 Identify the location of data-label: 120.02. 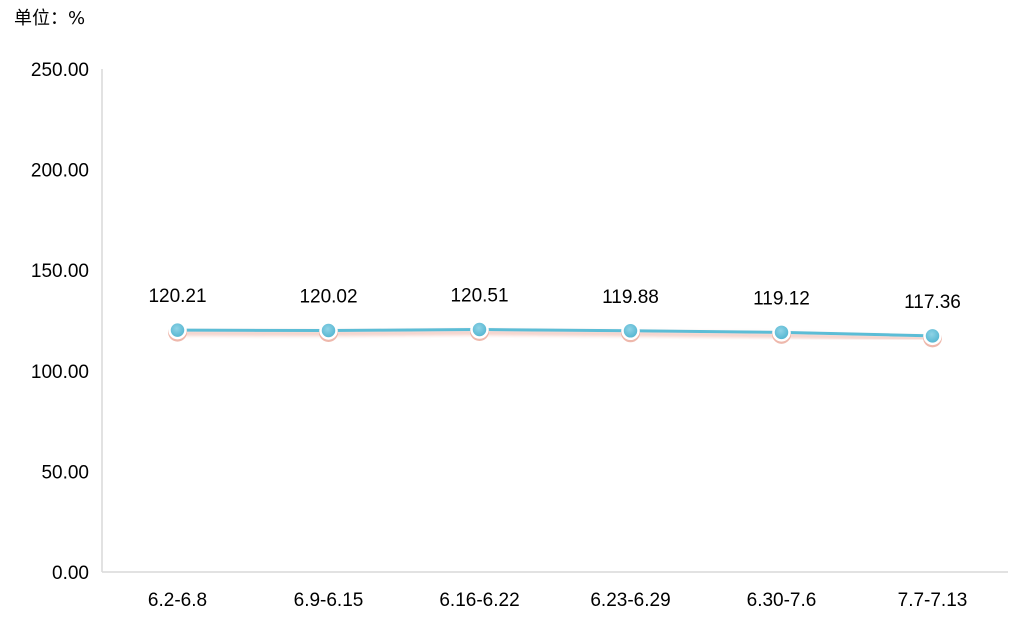
(328, 297).